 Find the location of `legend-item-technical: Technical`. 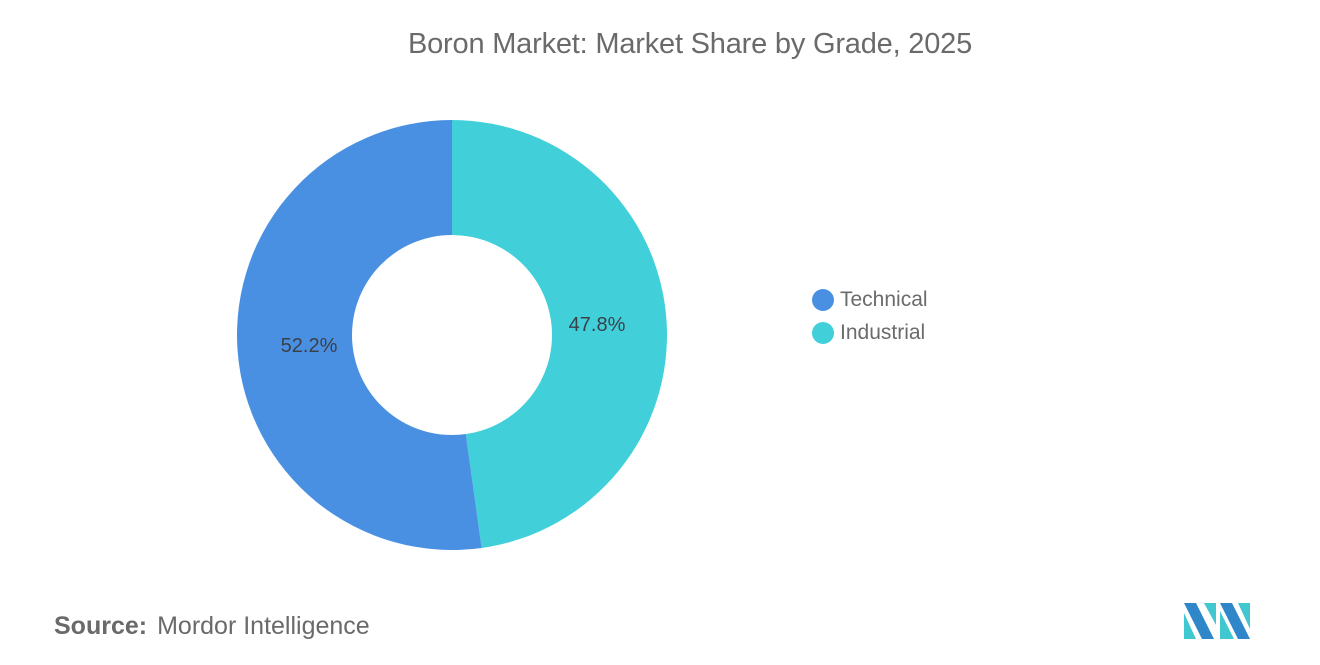

legend-item-technical: Technical is located at coordinates (870, 299).